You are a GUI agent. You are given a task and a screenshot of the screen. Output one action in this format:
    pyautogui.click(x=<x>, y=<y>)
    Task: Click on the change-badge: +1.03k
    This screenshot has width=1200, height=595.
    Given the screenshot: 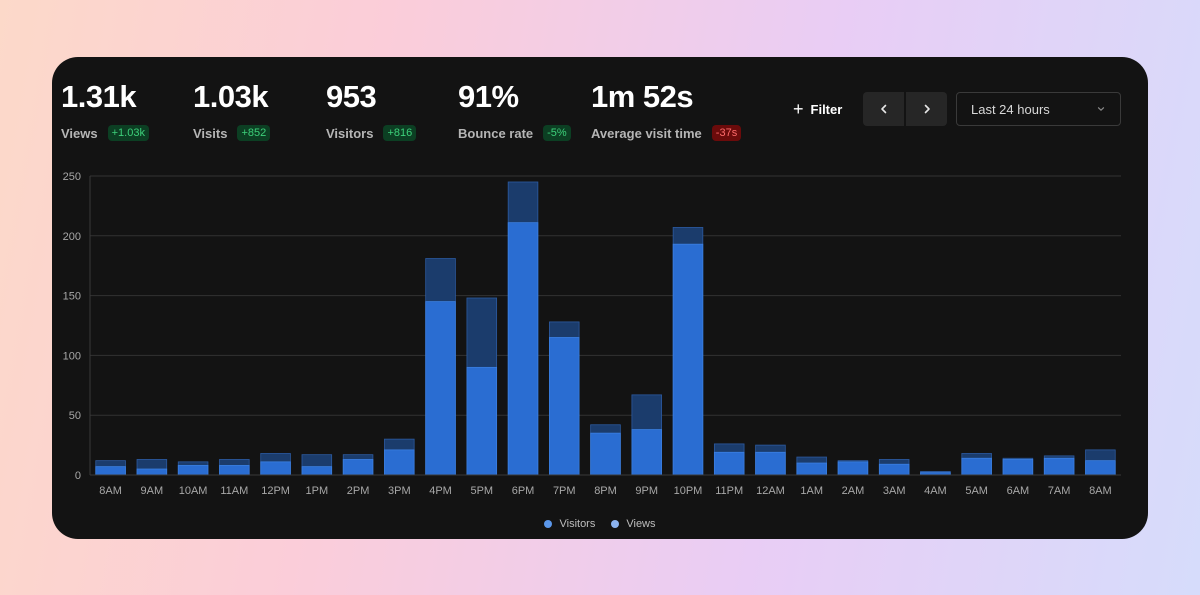 What is the action you would take?
    pyautogui.click(x=128, y=133)
    